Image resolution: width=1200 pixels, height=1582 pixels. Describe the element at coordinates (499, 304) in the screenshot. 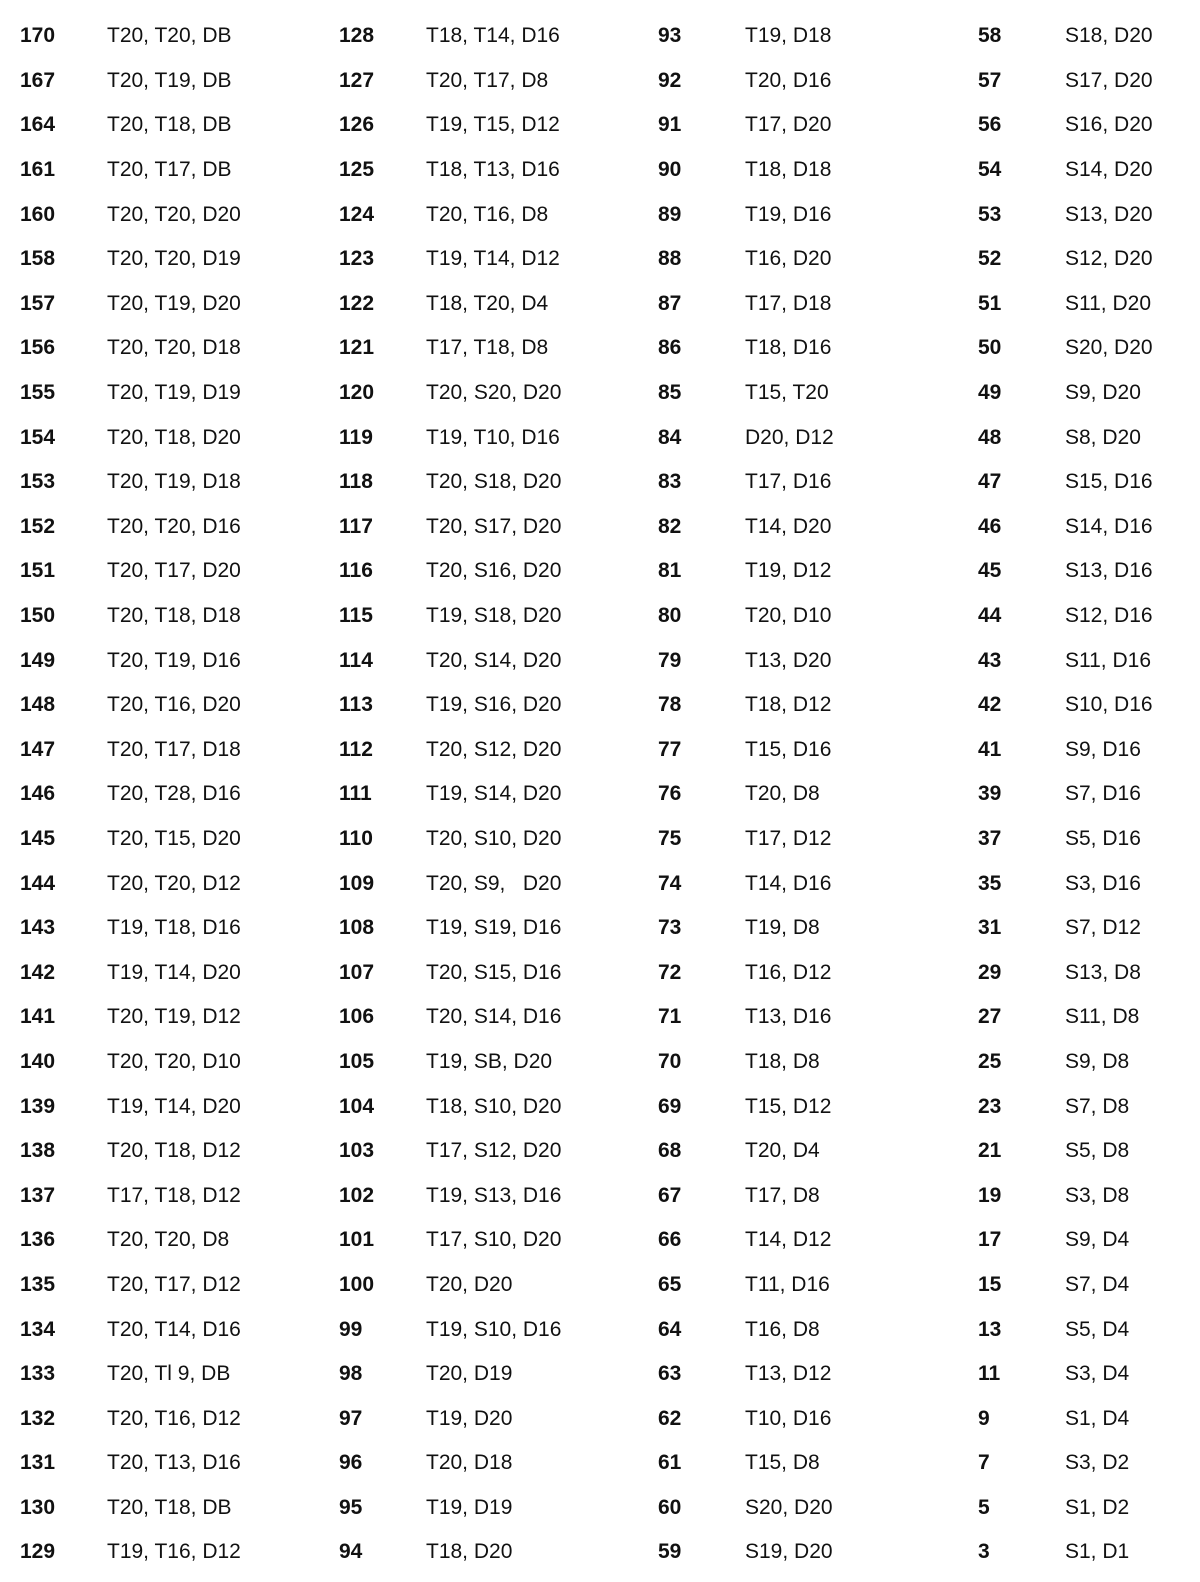

I see `table-row: 122 T18, T20, D4` at that location.